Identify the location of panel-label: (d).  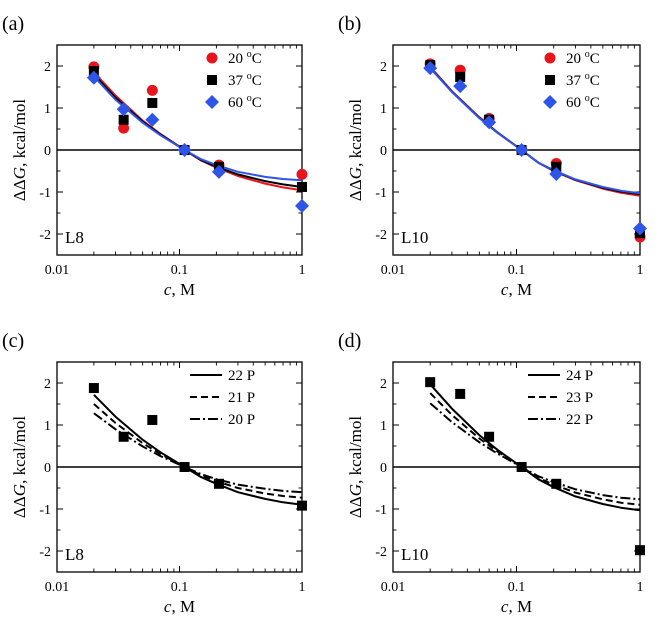
(349, 341).